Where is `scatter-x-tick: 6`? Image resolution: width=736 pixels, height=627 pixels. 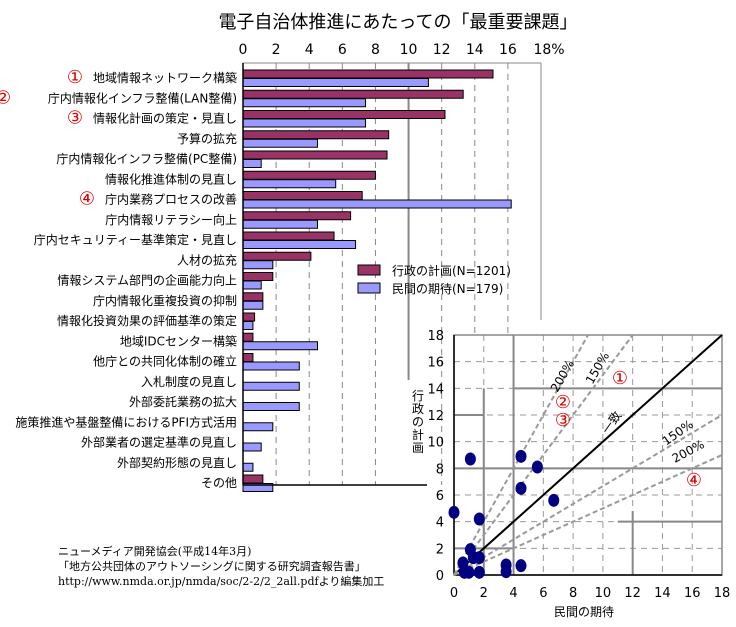
scatter-x-tick: 6 is located at coordinates (543, 593).